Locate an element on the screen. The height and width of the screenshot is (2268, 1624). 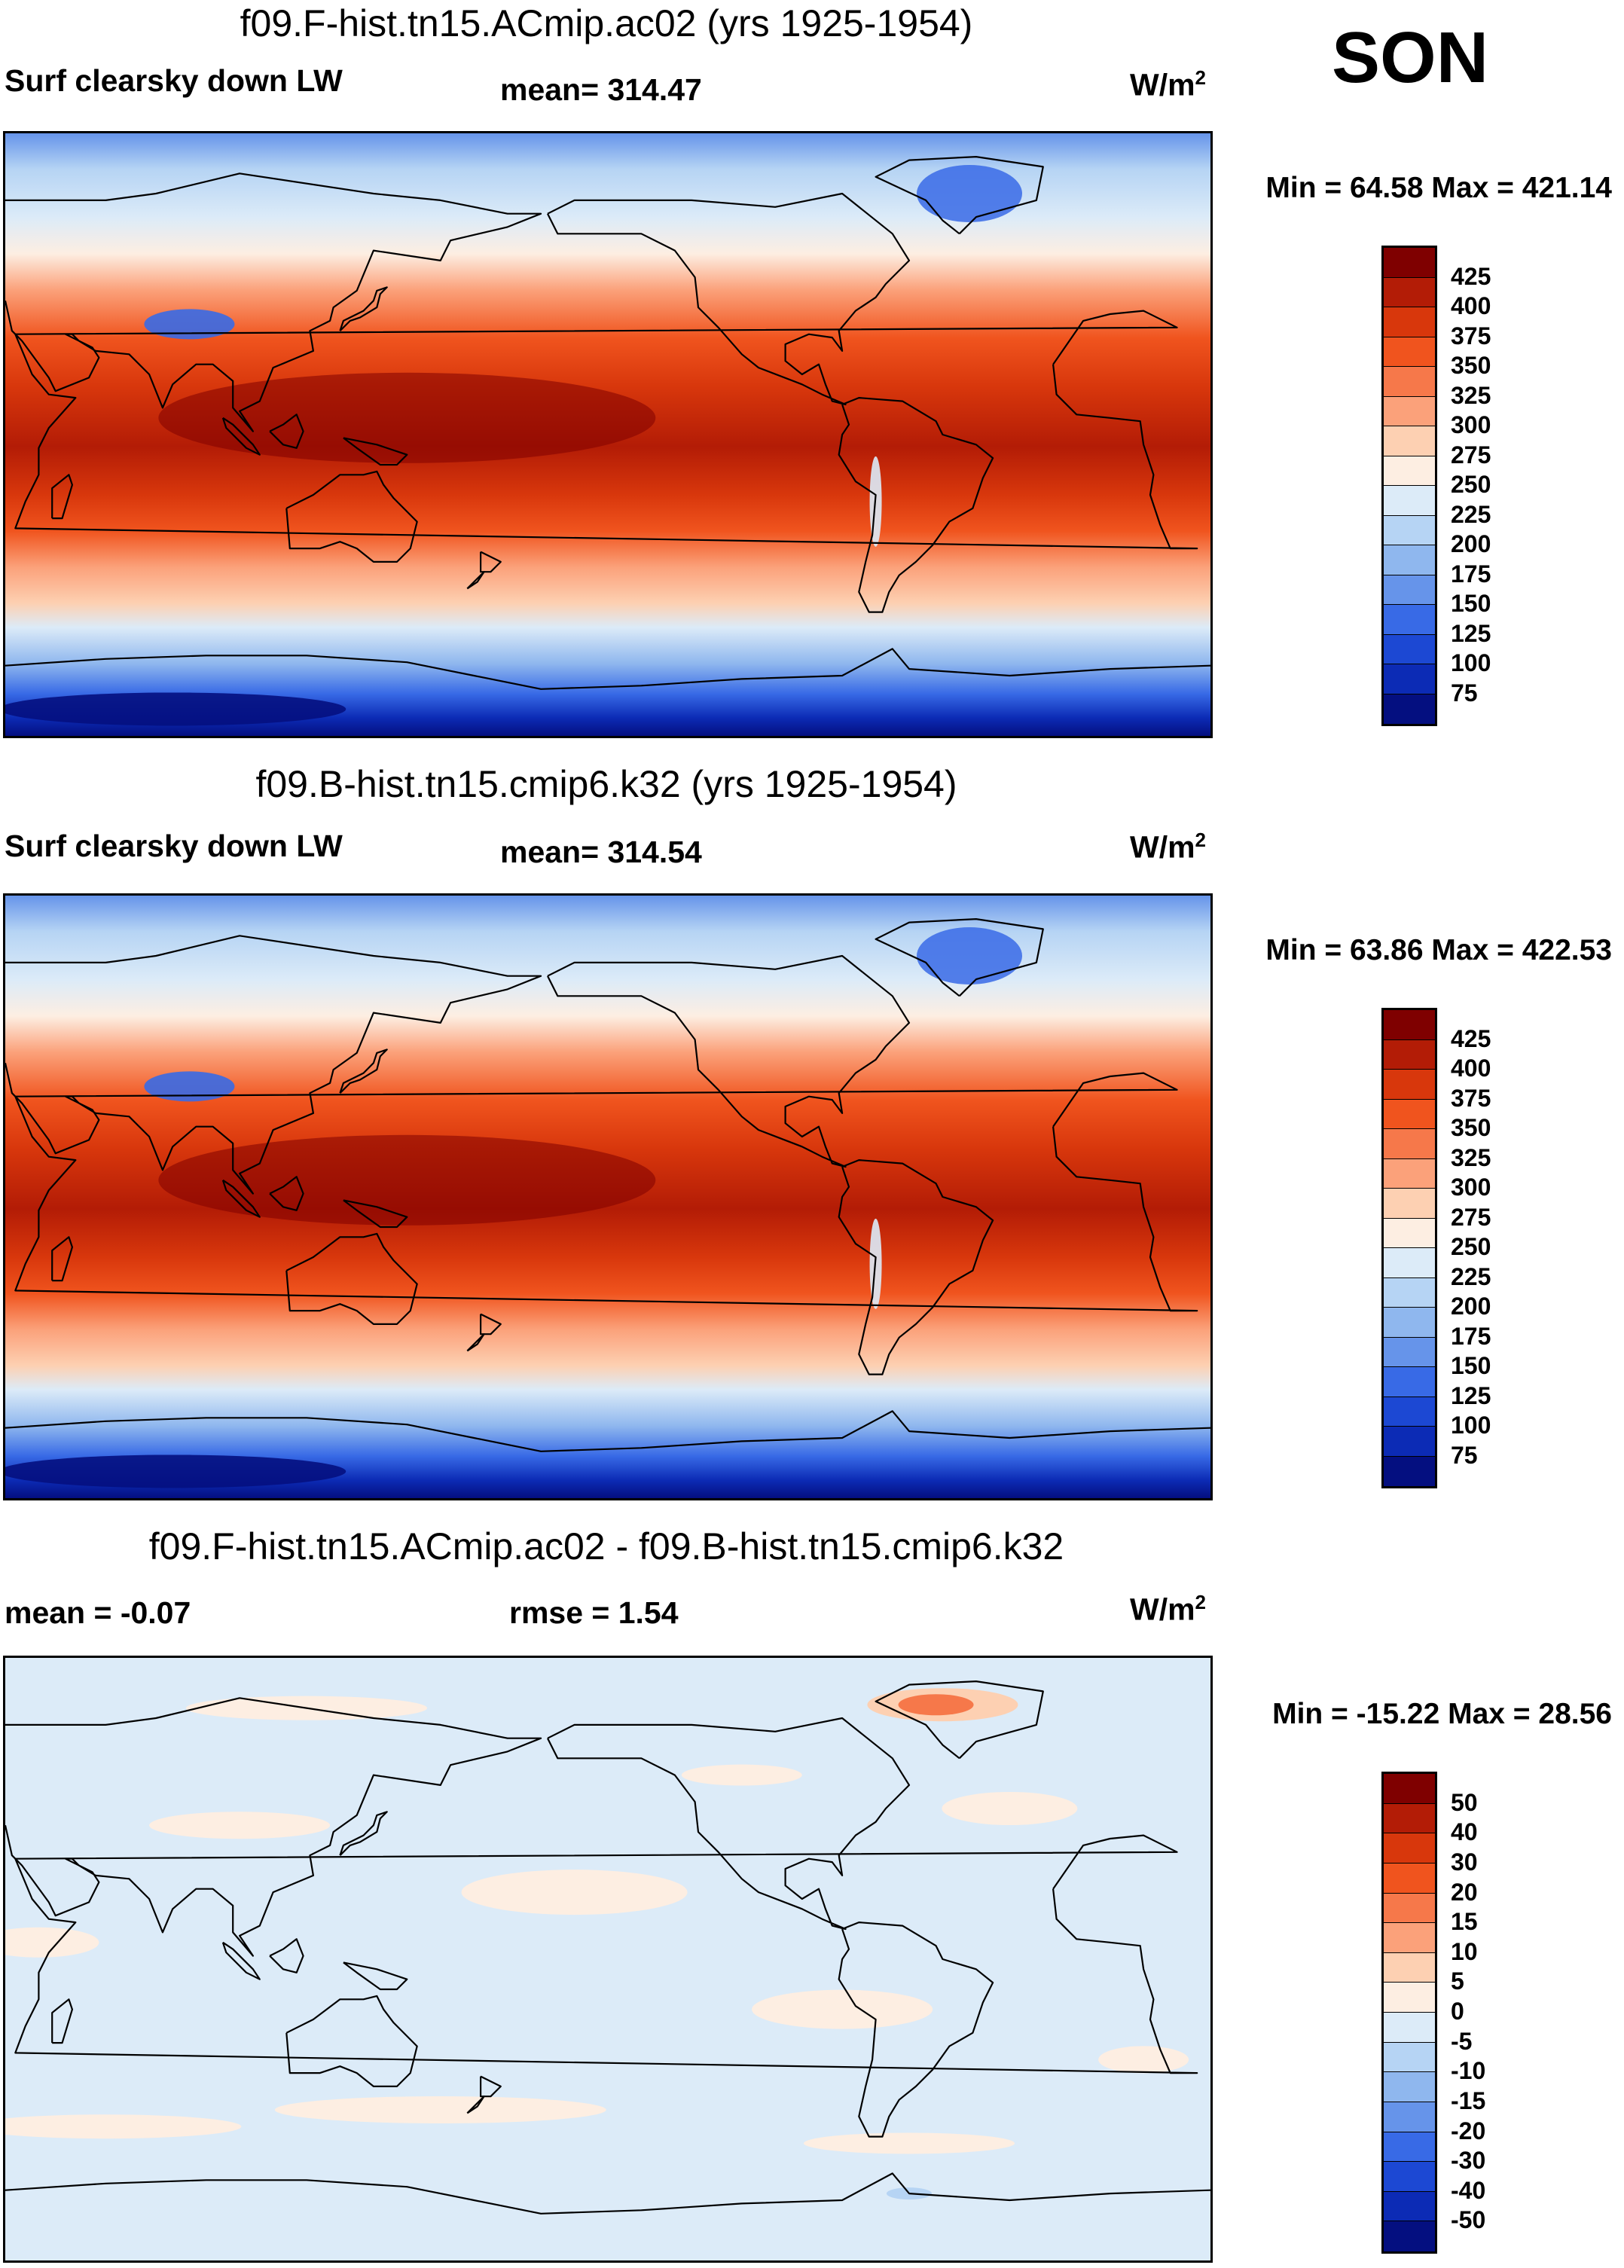
colorbar-tick-label: -40 is located at coordinates (1468, 2190).